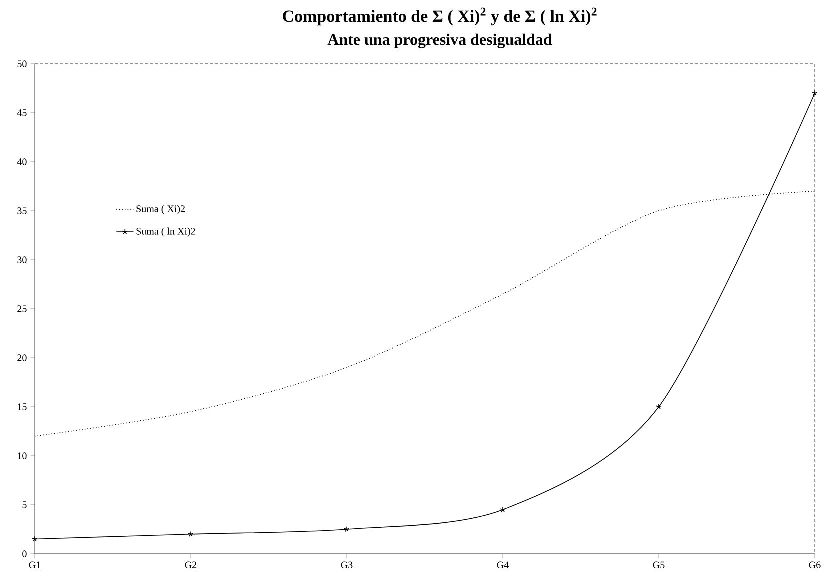 The height and width of the screenshot is (588, 827). Describe the element at coordinates (24, 505) in the screenshot. I see `y-tick-label: 5` at that location.